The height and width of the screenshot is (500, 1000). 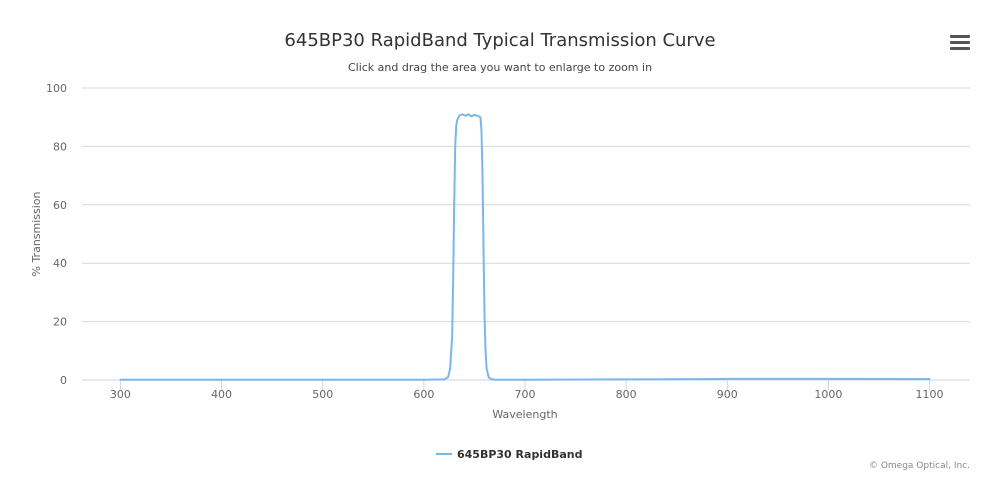 What do you see at coordinates (60, 263) in the screenshot?
I see `y-tick-label: 40` at bounding box center [60, 263].